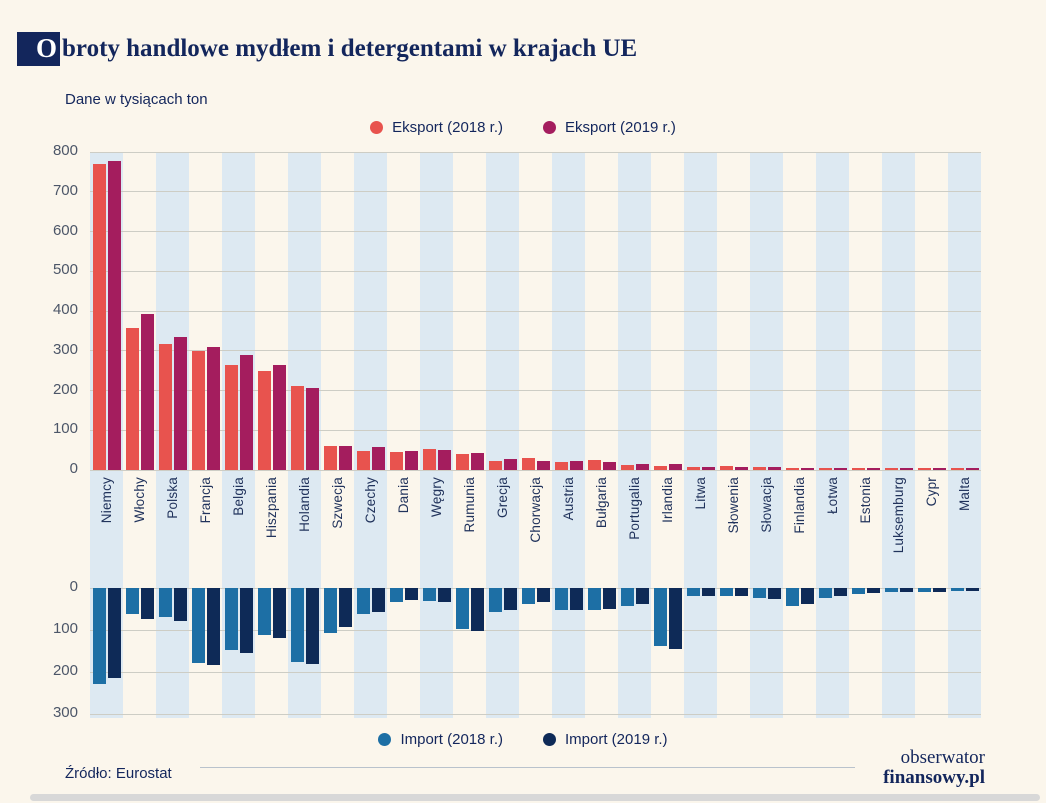 This screenshot has width=1046, height=803. What do you see at coordinates (377, 127) in the screenshot?
I see `export-2018-dot` at bounding box center [377, 127].